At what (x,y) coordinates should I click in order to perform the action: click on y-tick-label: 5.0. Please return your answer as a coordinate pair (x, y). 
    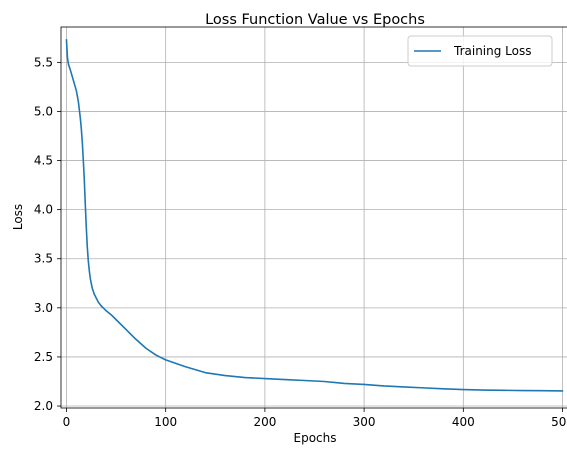
    Looking at the image, I should click on (43, 111).